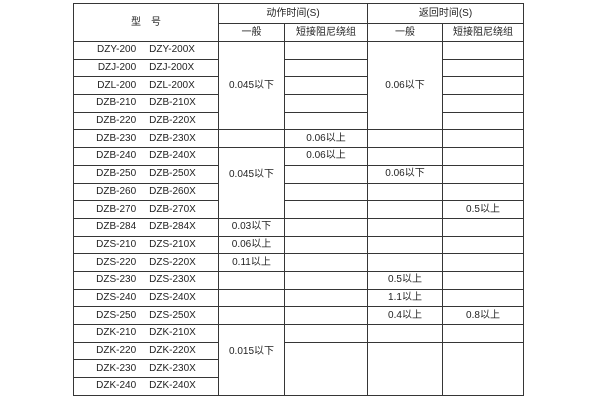  I want to click on header-row-1: 型 号 动作时间(S) 返回时间(S), so click(298, 22).